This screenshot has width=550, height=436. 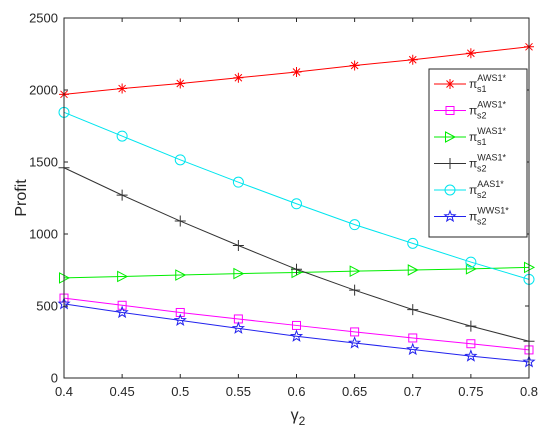 What do you see at coordinates (43, 90) in the screenshot?
I see `y-tick-label: 2000` at bounding box center [43, 90].